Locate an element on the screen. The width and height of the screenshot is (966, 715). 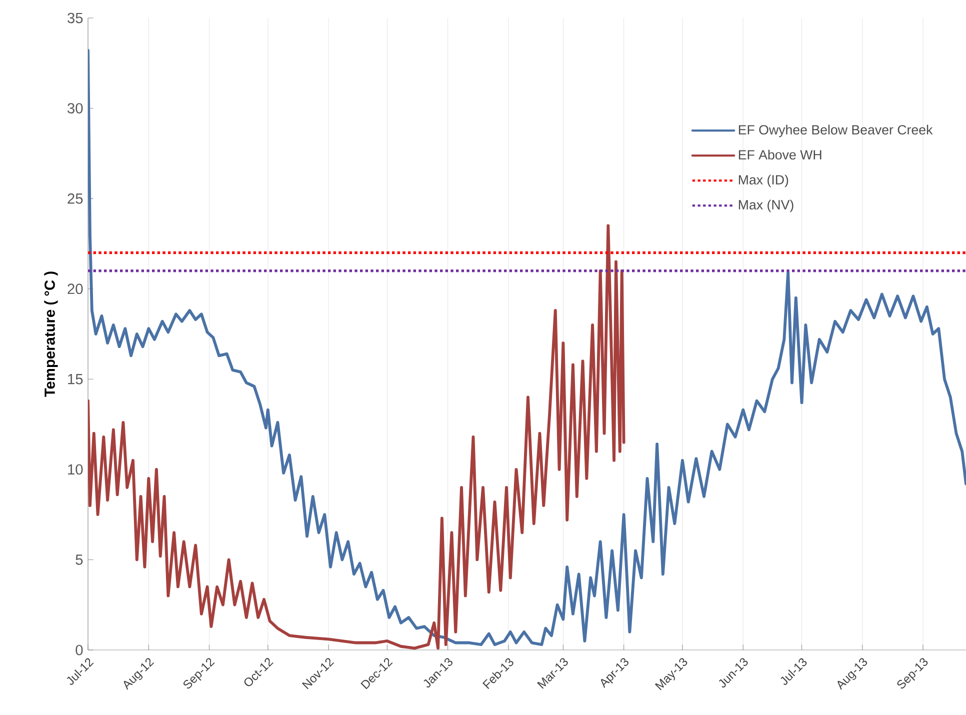
y-axis-title: Temperature ( °C ) is located at coordinates (51, 334).